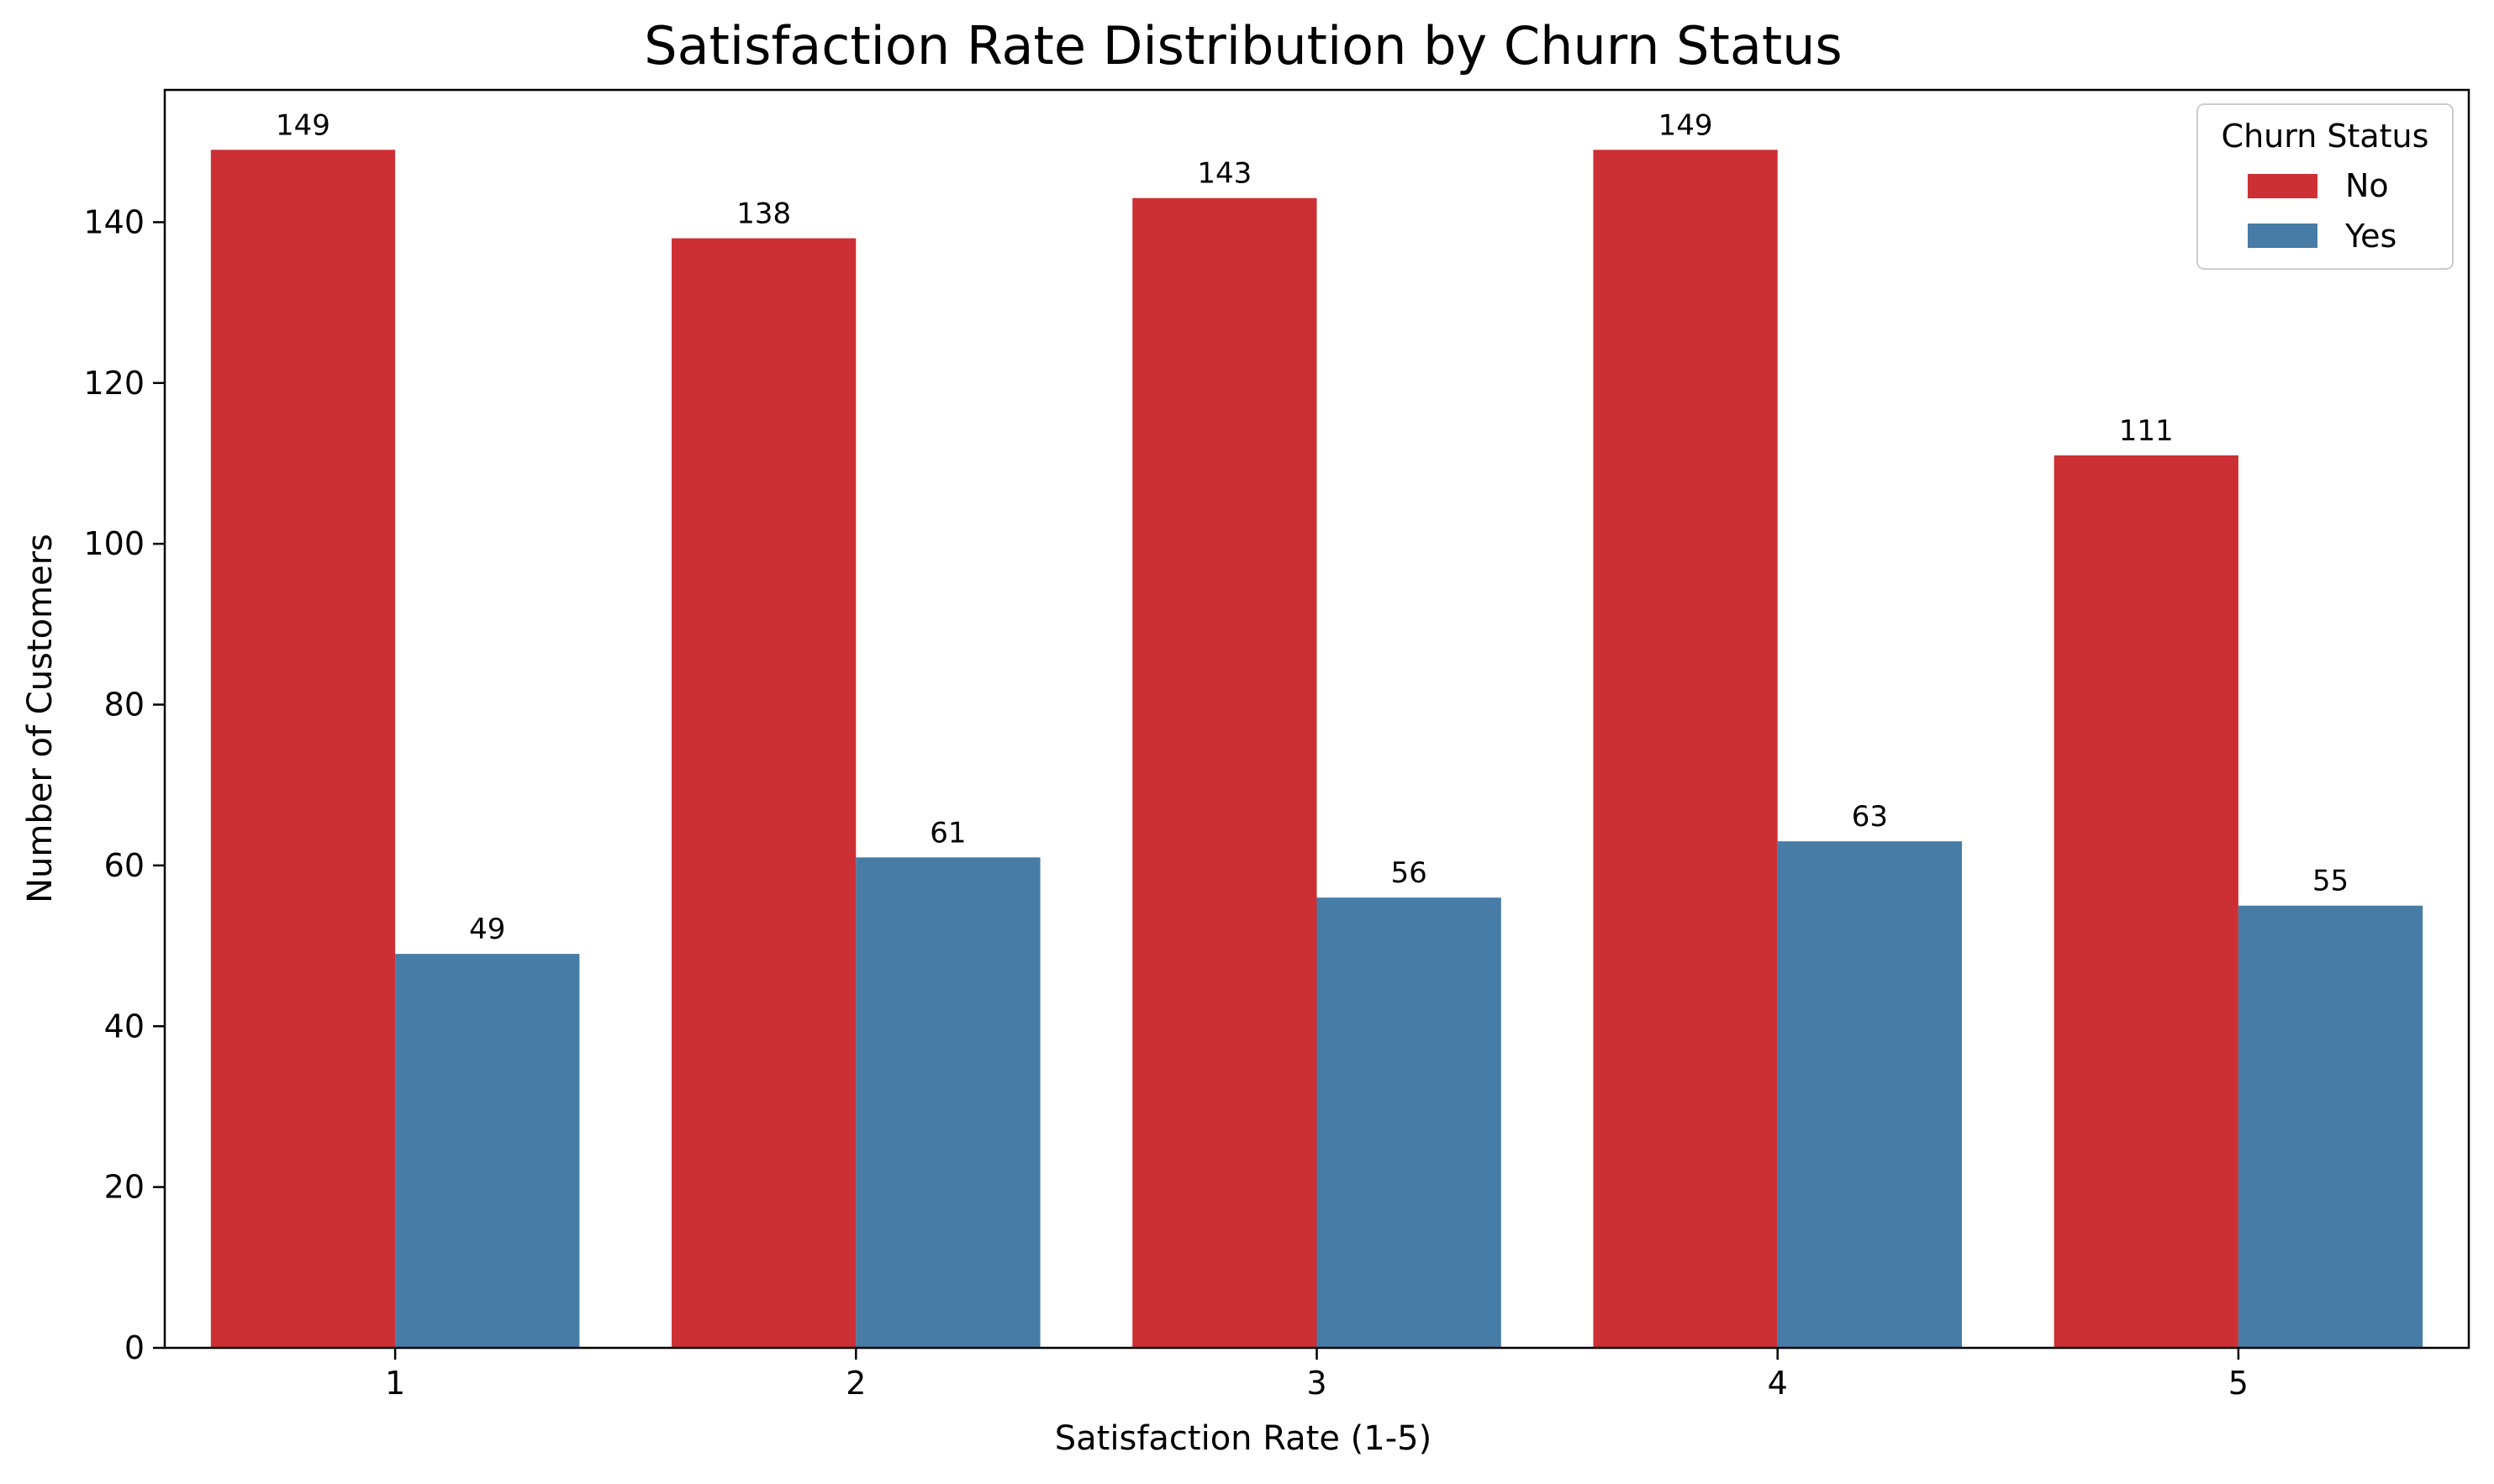 Image resolution: width=2494 pixels, height=1484 pixels. What do you see at coordinates (1224, 174) in the screenshot?
I see `data-label-no-3: 143` at bounding box center [1224, 174].